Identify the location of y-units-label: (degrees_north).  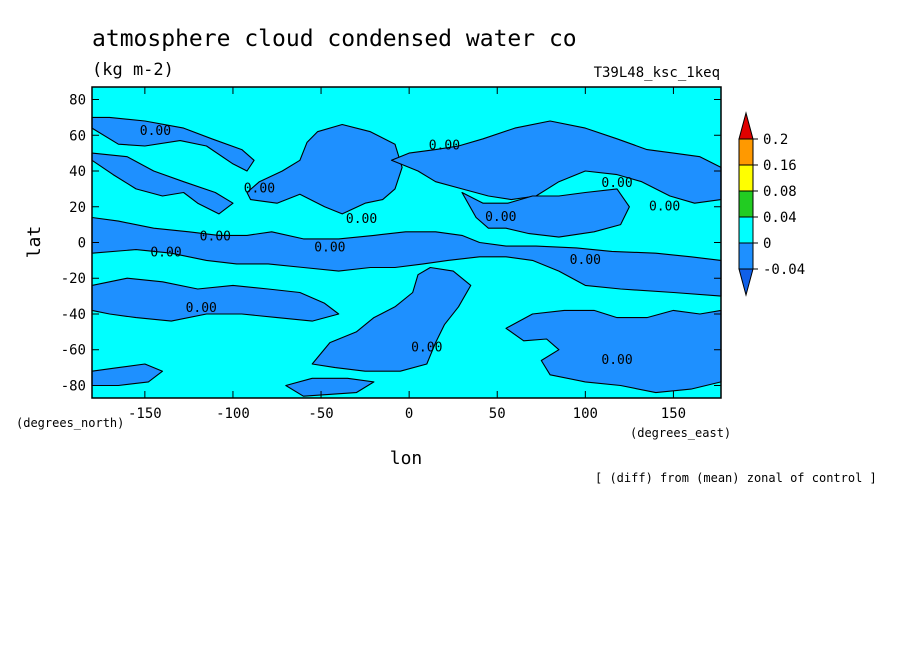
(70, 423).